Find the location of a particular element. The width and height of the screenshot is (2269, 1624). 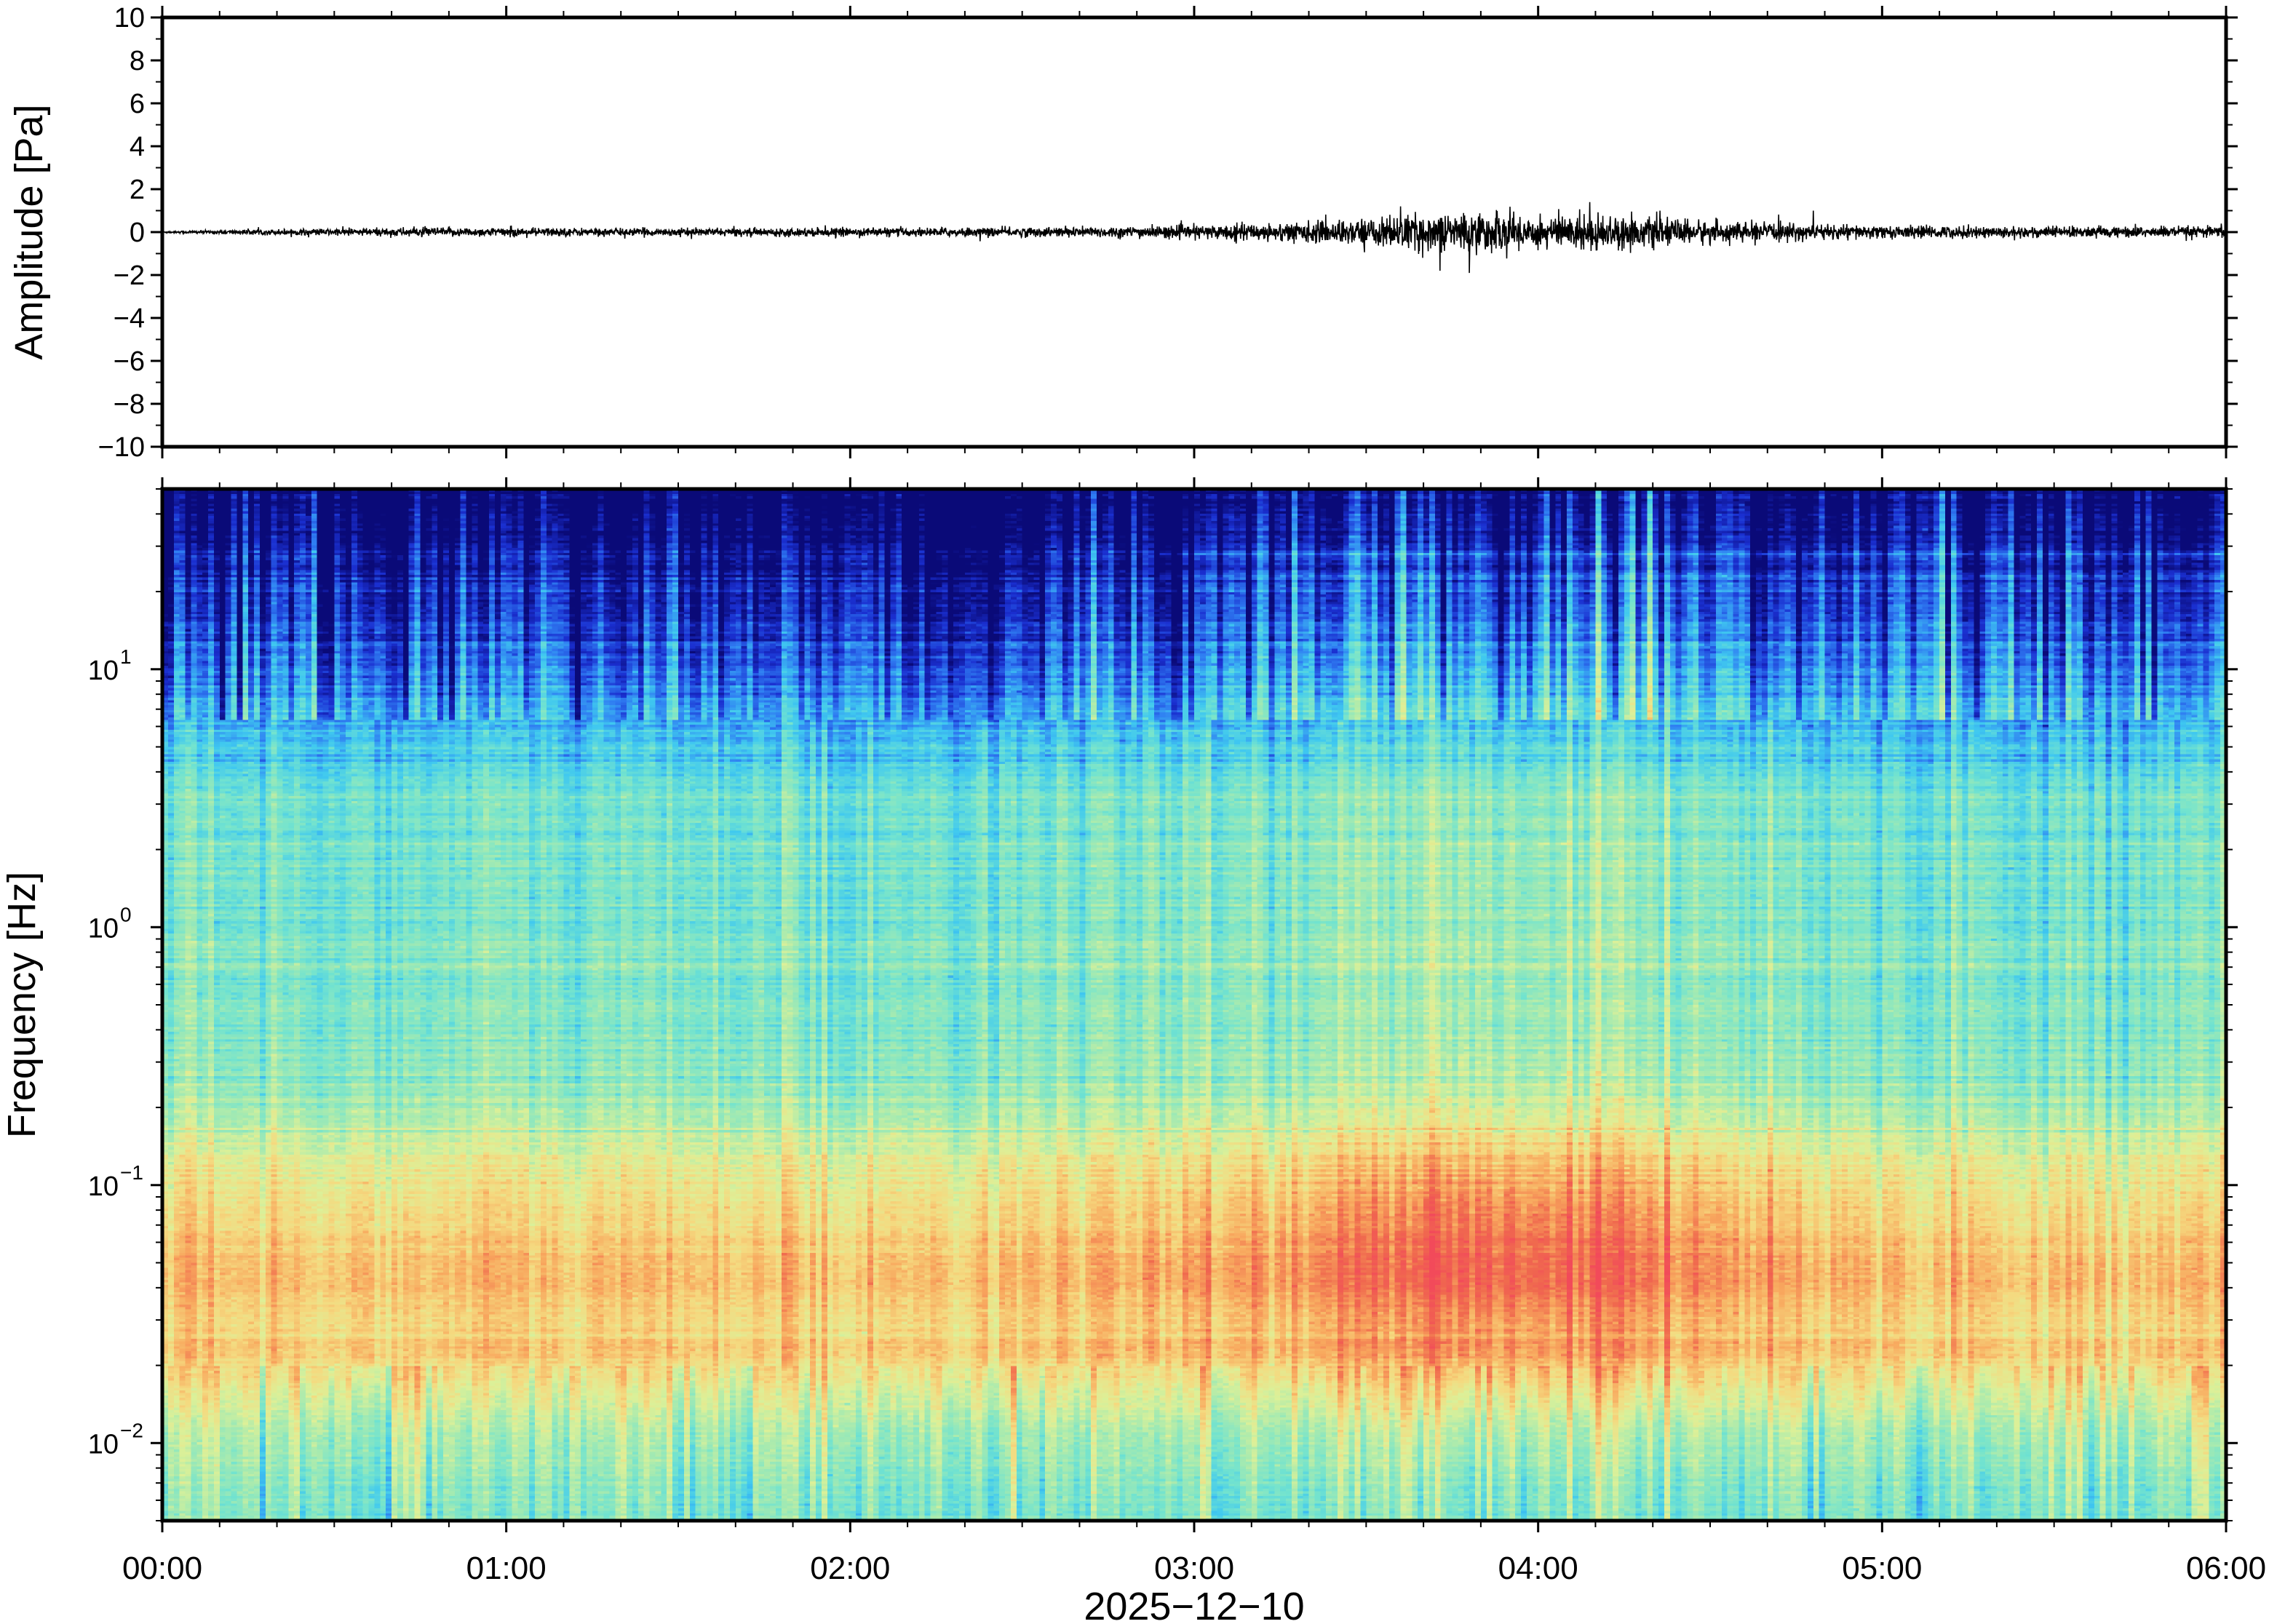

waveform-y-axis-label: Amplitude [Pa] is located at coordinates (29, 231).